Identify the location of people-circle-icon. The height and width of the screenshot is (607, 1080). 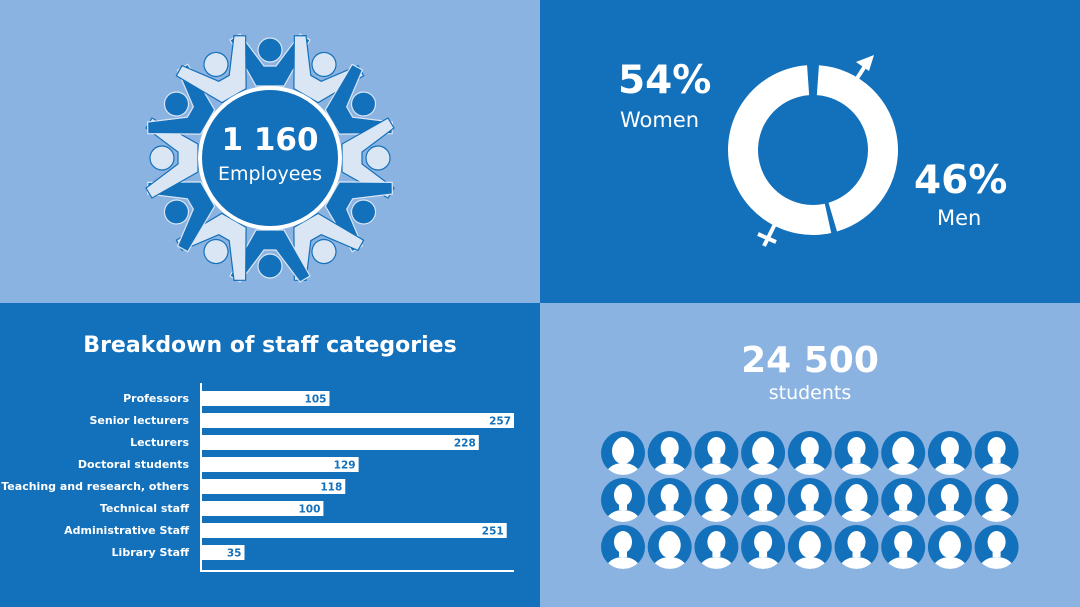
(270, 158).